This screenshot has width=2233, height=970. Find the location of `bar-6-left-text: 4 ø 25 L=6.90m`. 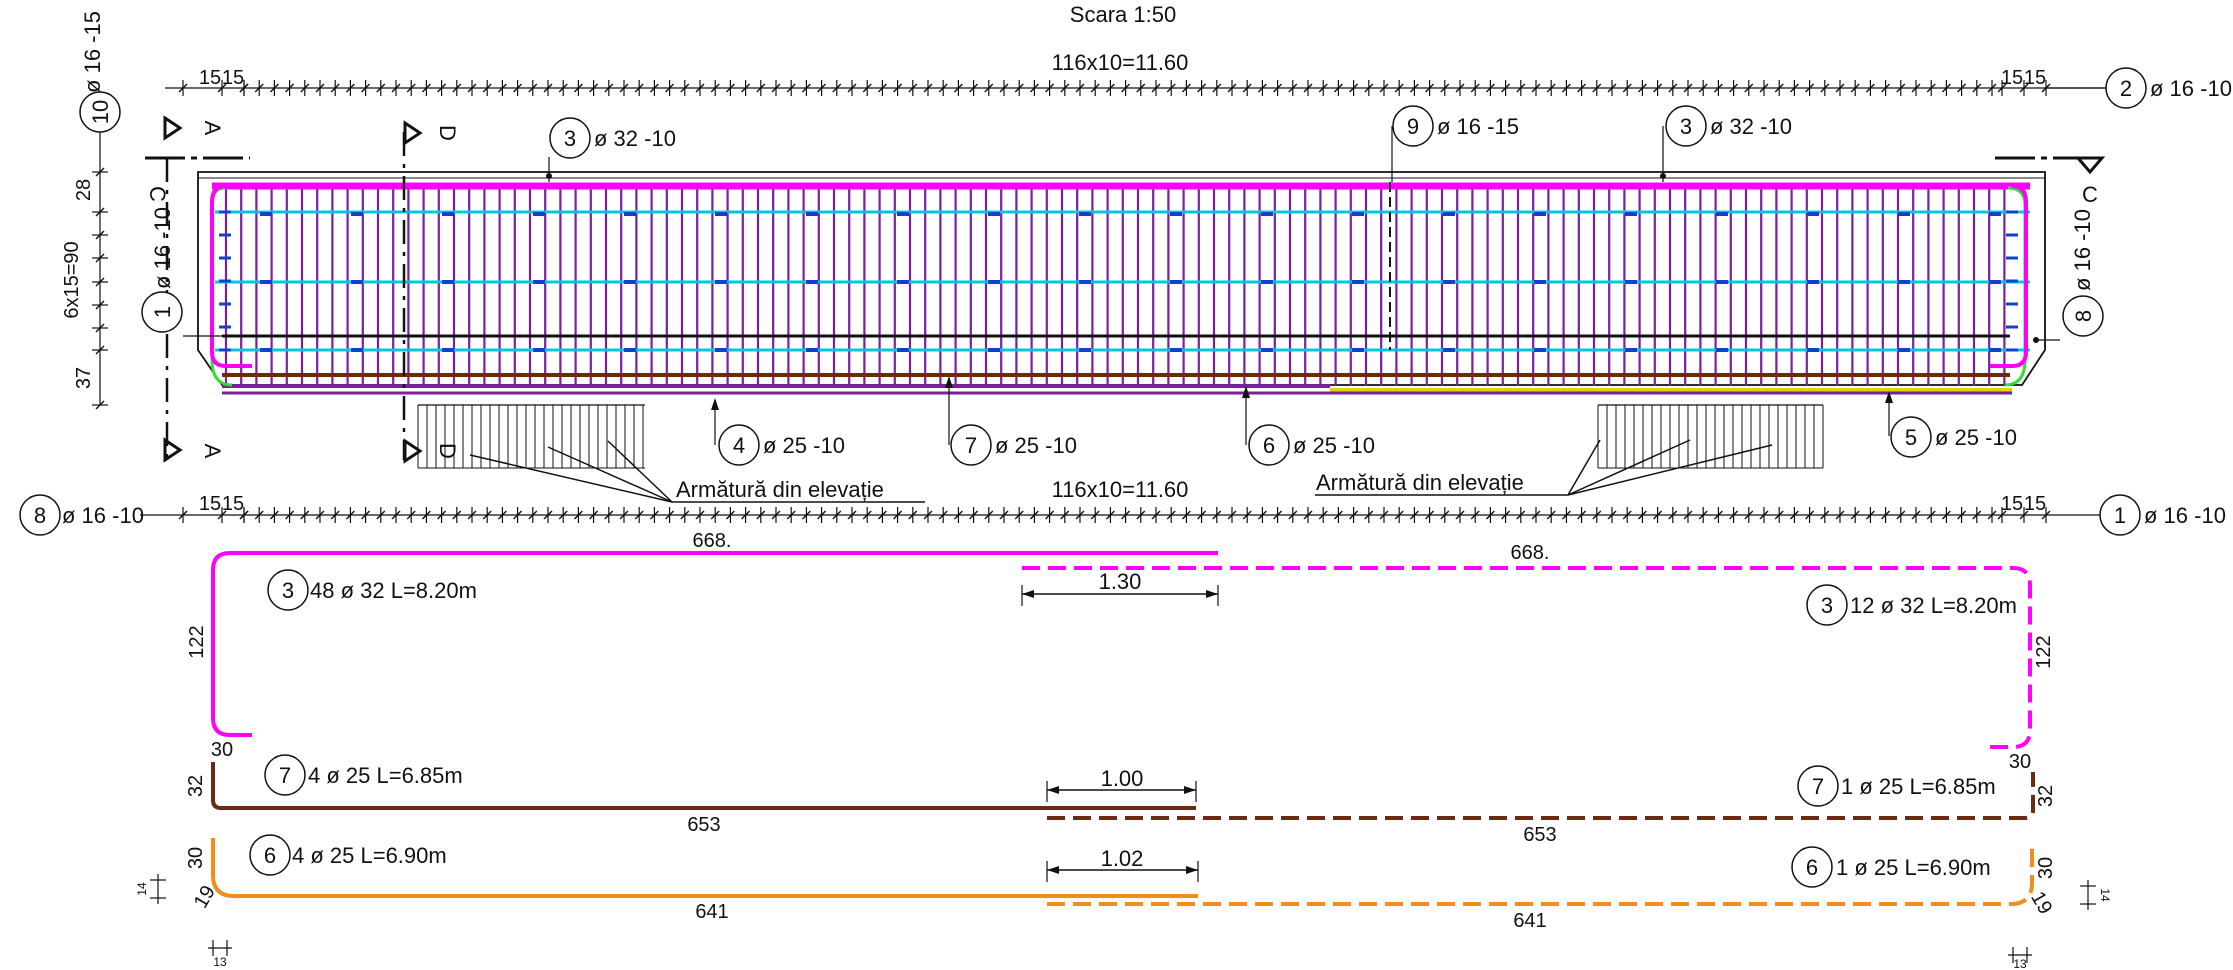

bar-6-left-text: 4 ø 25 L=6.90m is located at coordinates (369, 855).